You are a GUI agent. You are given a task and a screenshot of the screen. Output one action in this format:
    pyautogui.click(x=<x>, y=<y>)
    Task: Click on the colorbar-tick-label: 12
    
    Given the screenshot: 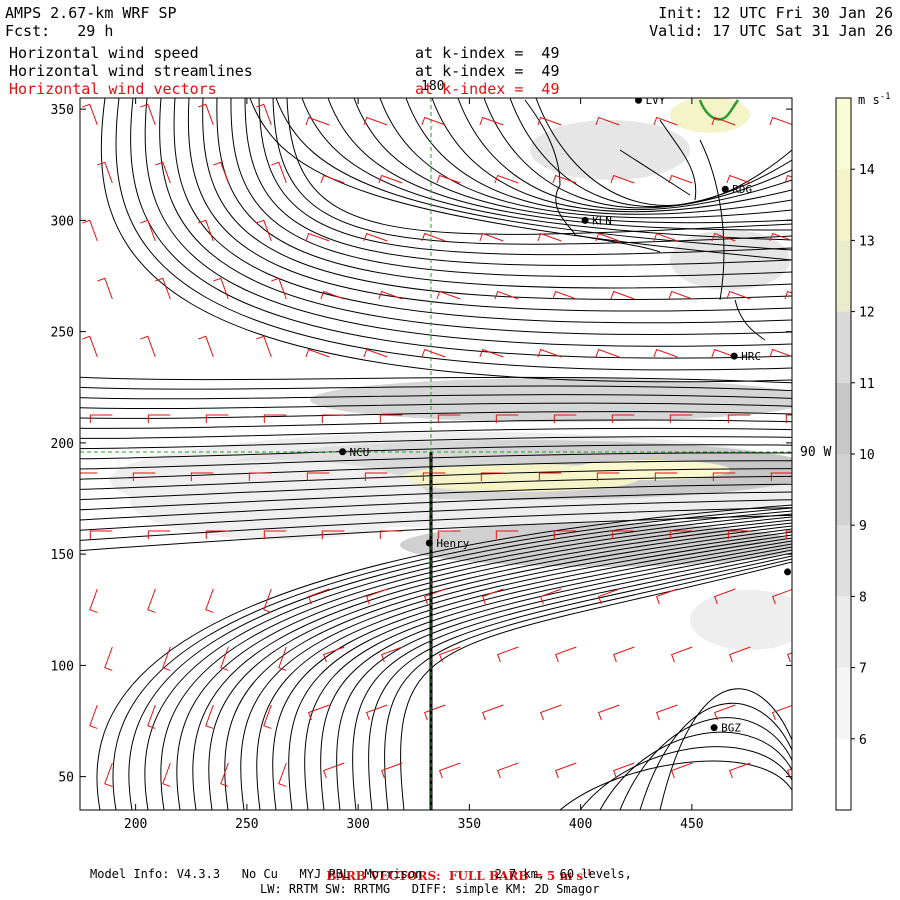 What is the action you would take?
    pyautogui.click(x=867, y=313)
    